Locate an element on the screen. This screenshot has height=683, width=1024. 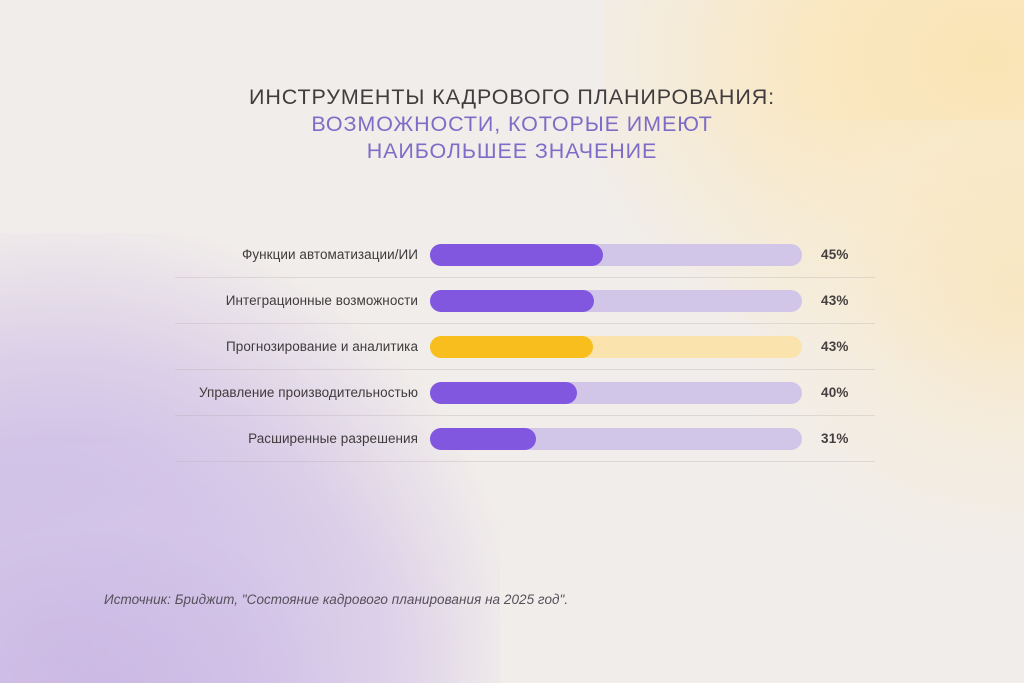
bar-row: Расширенные разрешения 31% is located at coordinates (525, 439).